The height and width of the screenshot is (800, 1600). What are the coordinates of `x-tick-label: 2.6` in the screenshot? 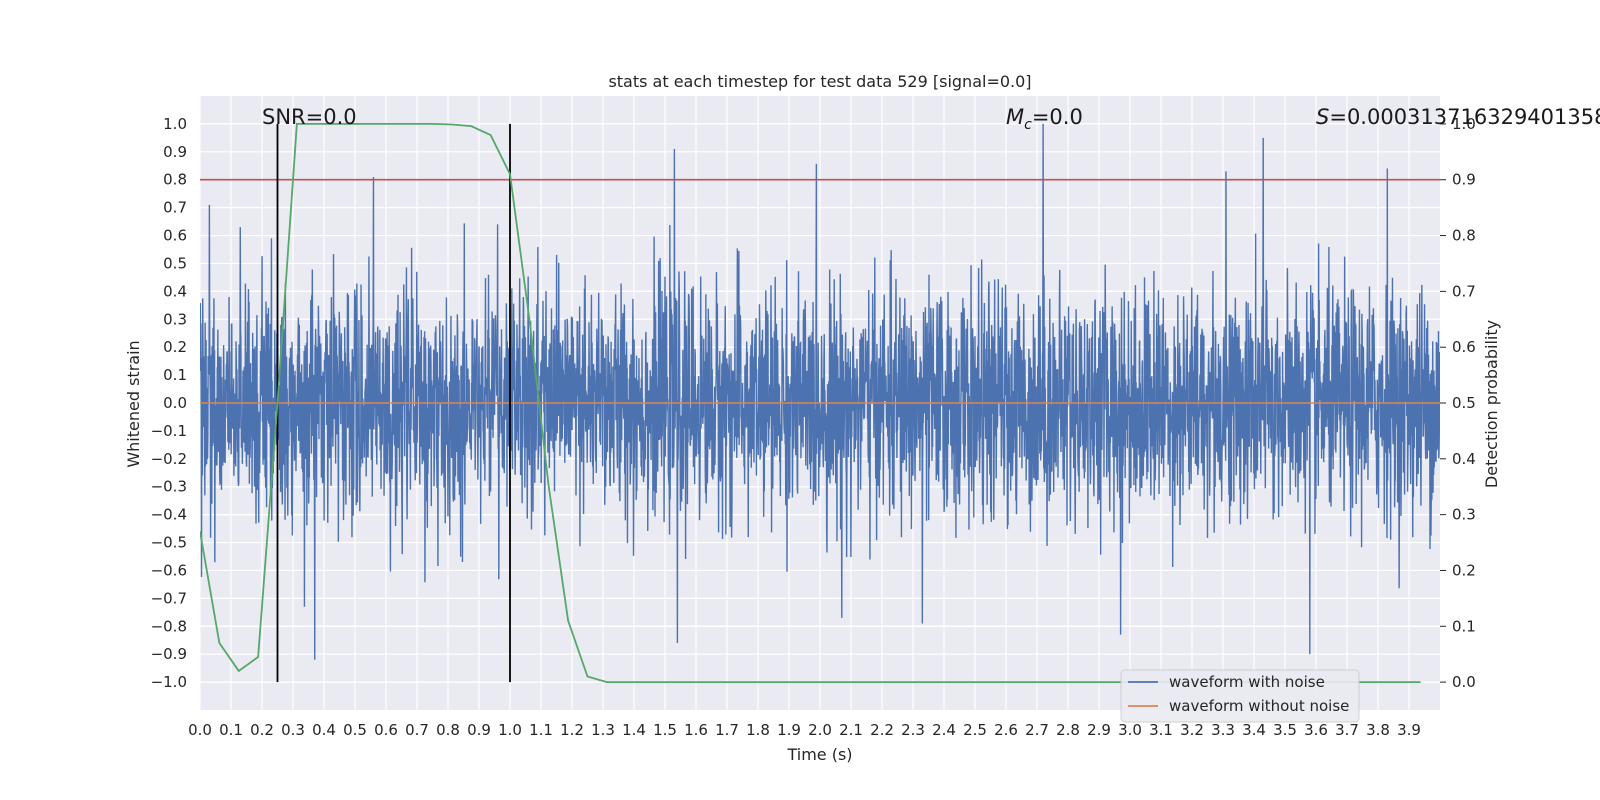 It's located at (1006, 730).